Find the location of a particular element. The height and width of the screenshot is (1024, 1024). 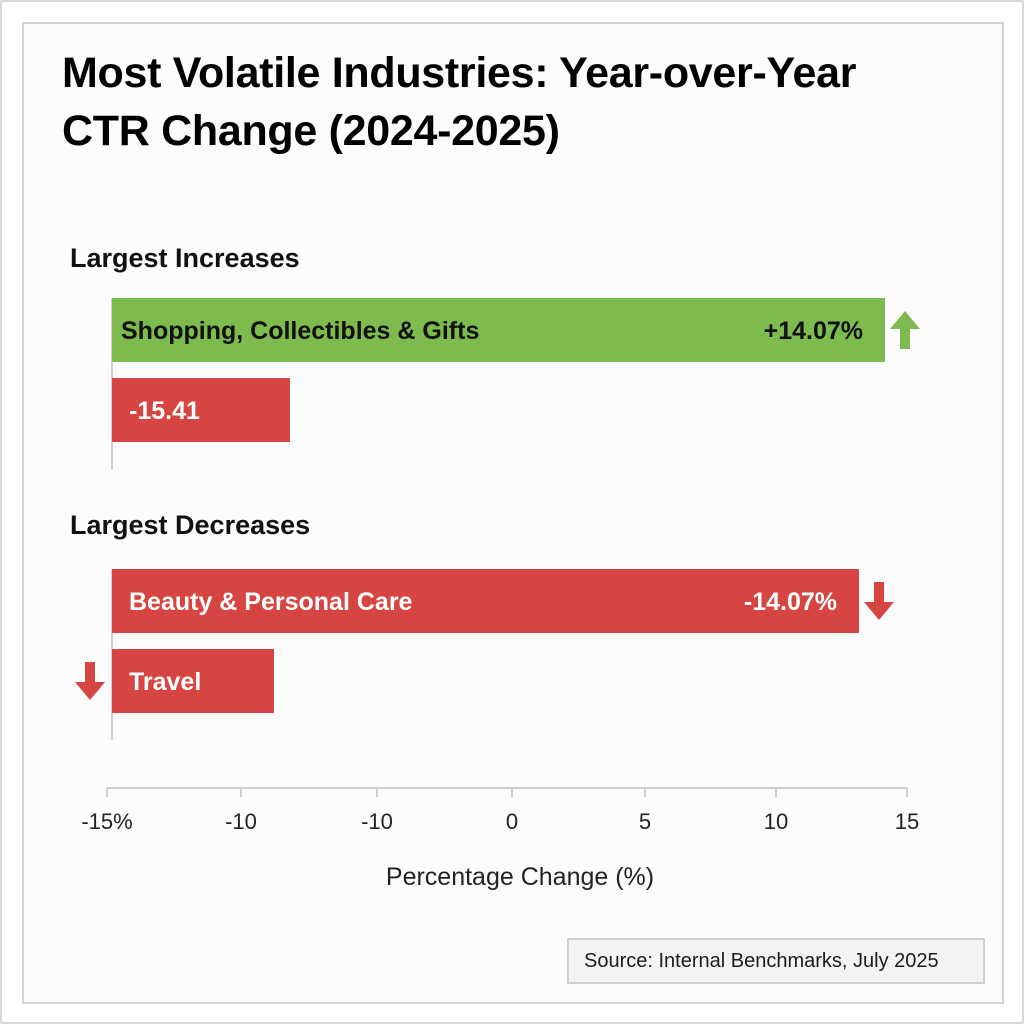

x-tick-label: 0 is located at coordinates (512, 821).